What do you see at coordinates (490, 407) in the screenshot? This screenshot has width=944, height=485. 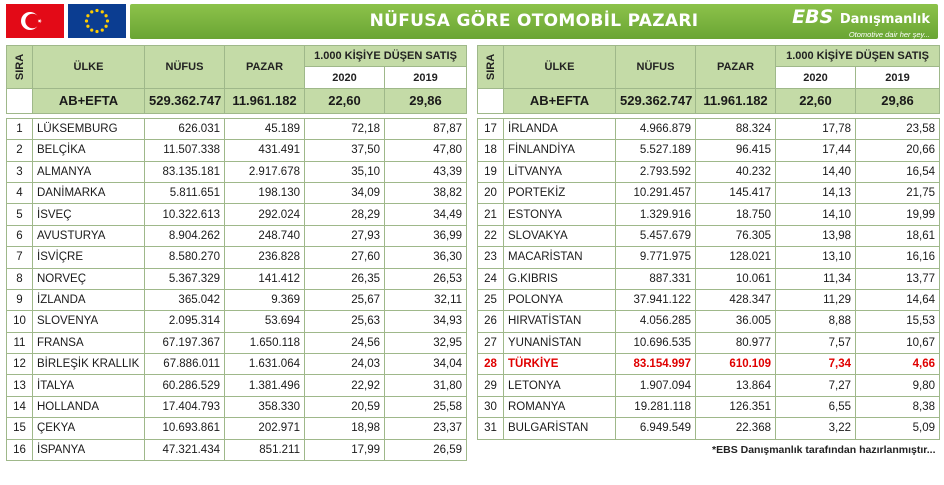 I see `rank-cell: 30` at bounding box center [490, 407].